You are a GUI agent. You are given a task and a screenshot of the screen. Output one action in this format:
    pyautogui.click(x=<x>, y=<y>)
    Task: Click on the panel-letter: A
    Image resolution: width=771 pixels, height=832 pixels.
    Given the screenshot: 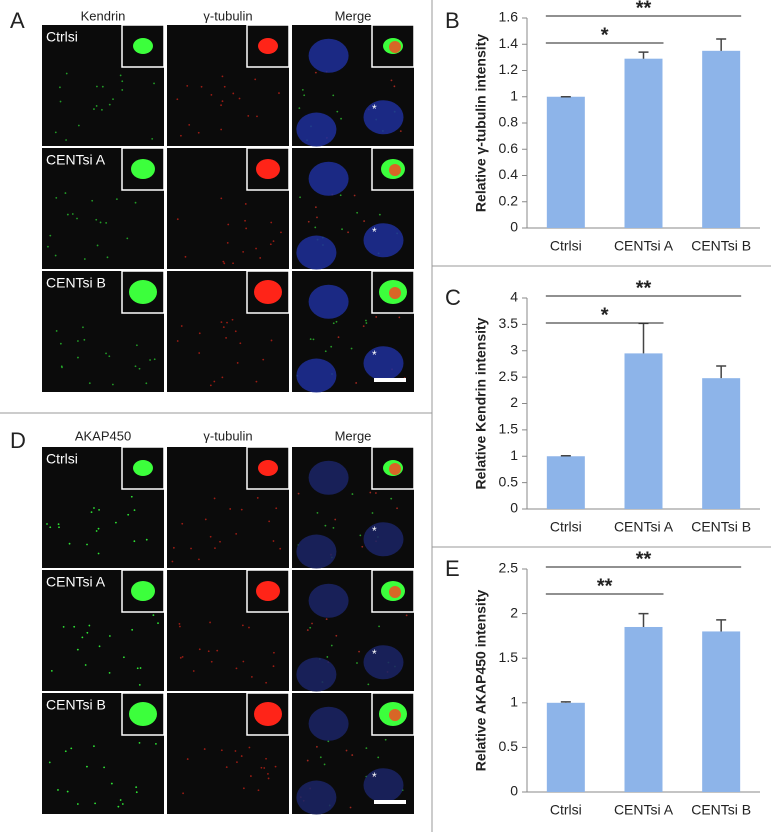 What is the action you would take?
    pyautogui.click(x=17, y=20)
    